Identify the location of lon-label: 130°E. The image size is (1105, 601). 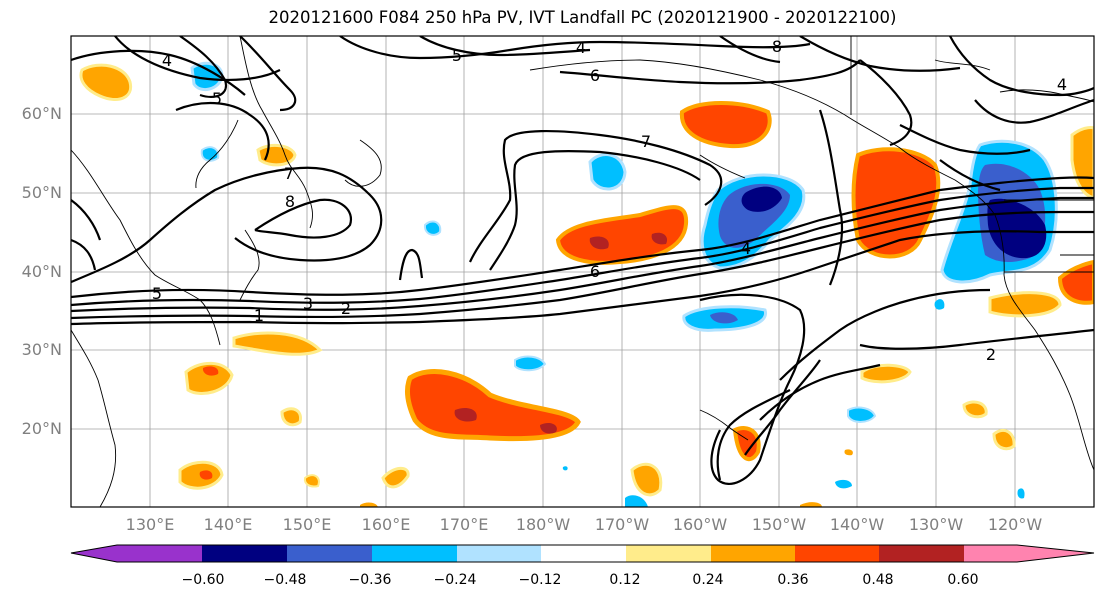
(150, 524).